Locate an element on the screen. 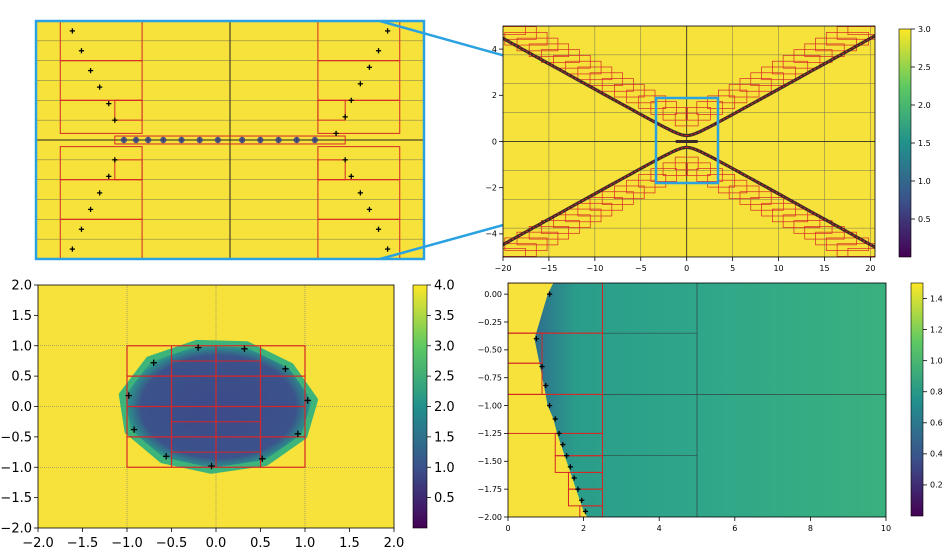 Image resolution: width=948 pixels, height=553 pixels. disk-y-tick-label: −1.0 is located at coordinates (16, 468).